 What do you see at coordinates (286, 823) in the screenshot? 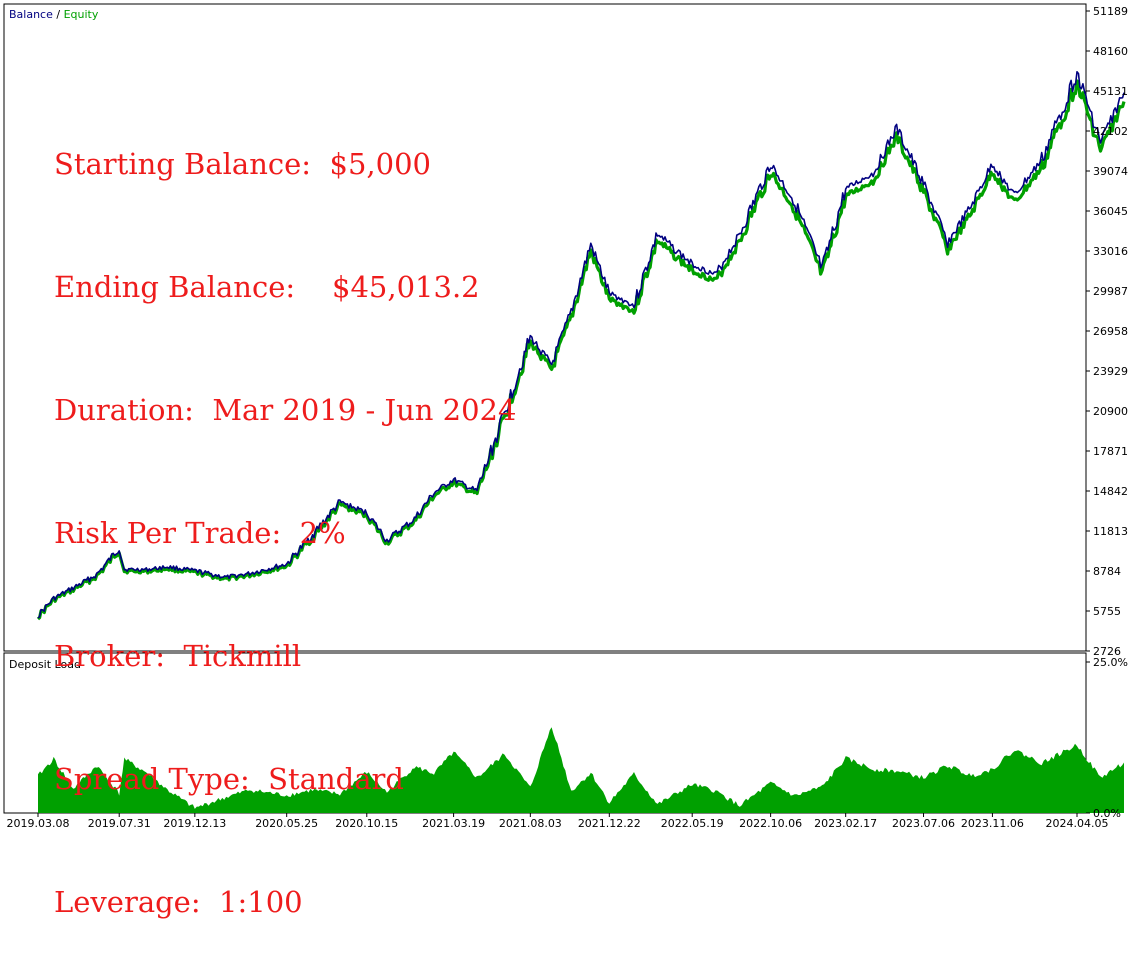
I see `x-tick-label: 2020.05.25` at bounding box center [286, 823].